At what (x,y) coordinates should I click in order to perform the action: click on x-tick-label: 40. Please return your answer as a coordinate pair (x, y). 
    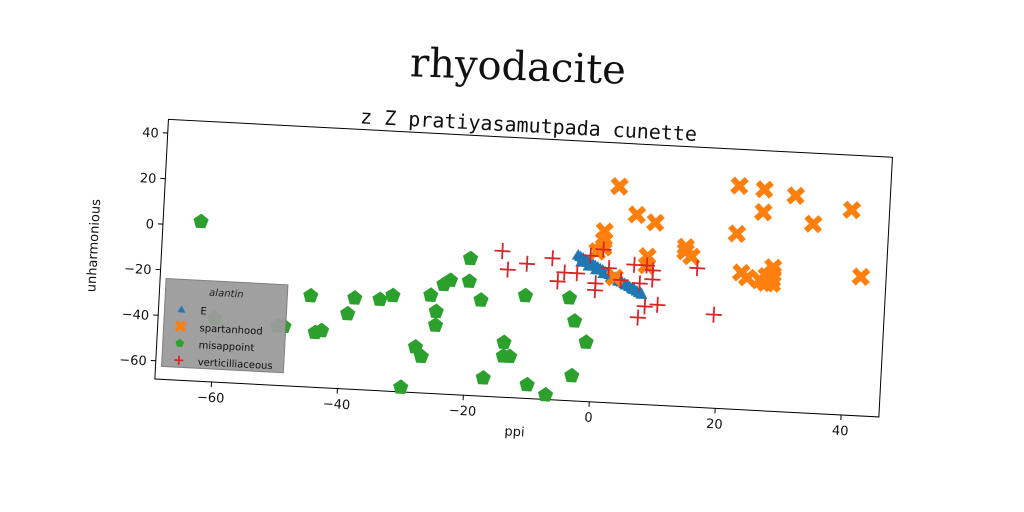
    Looking at the image, I should click on (840, 432).